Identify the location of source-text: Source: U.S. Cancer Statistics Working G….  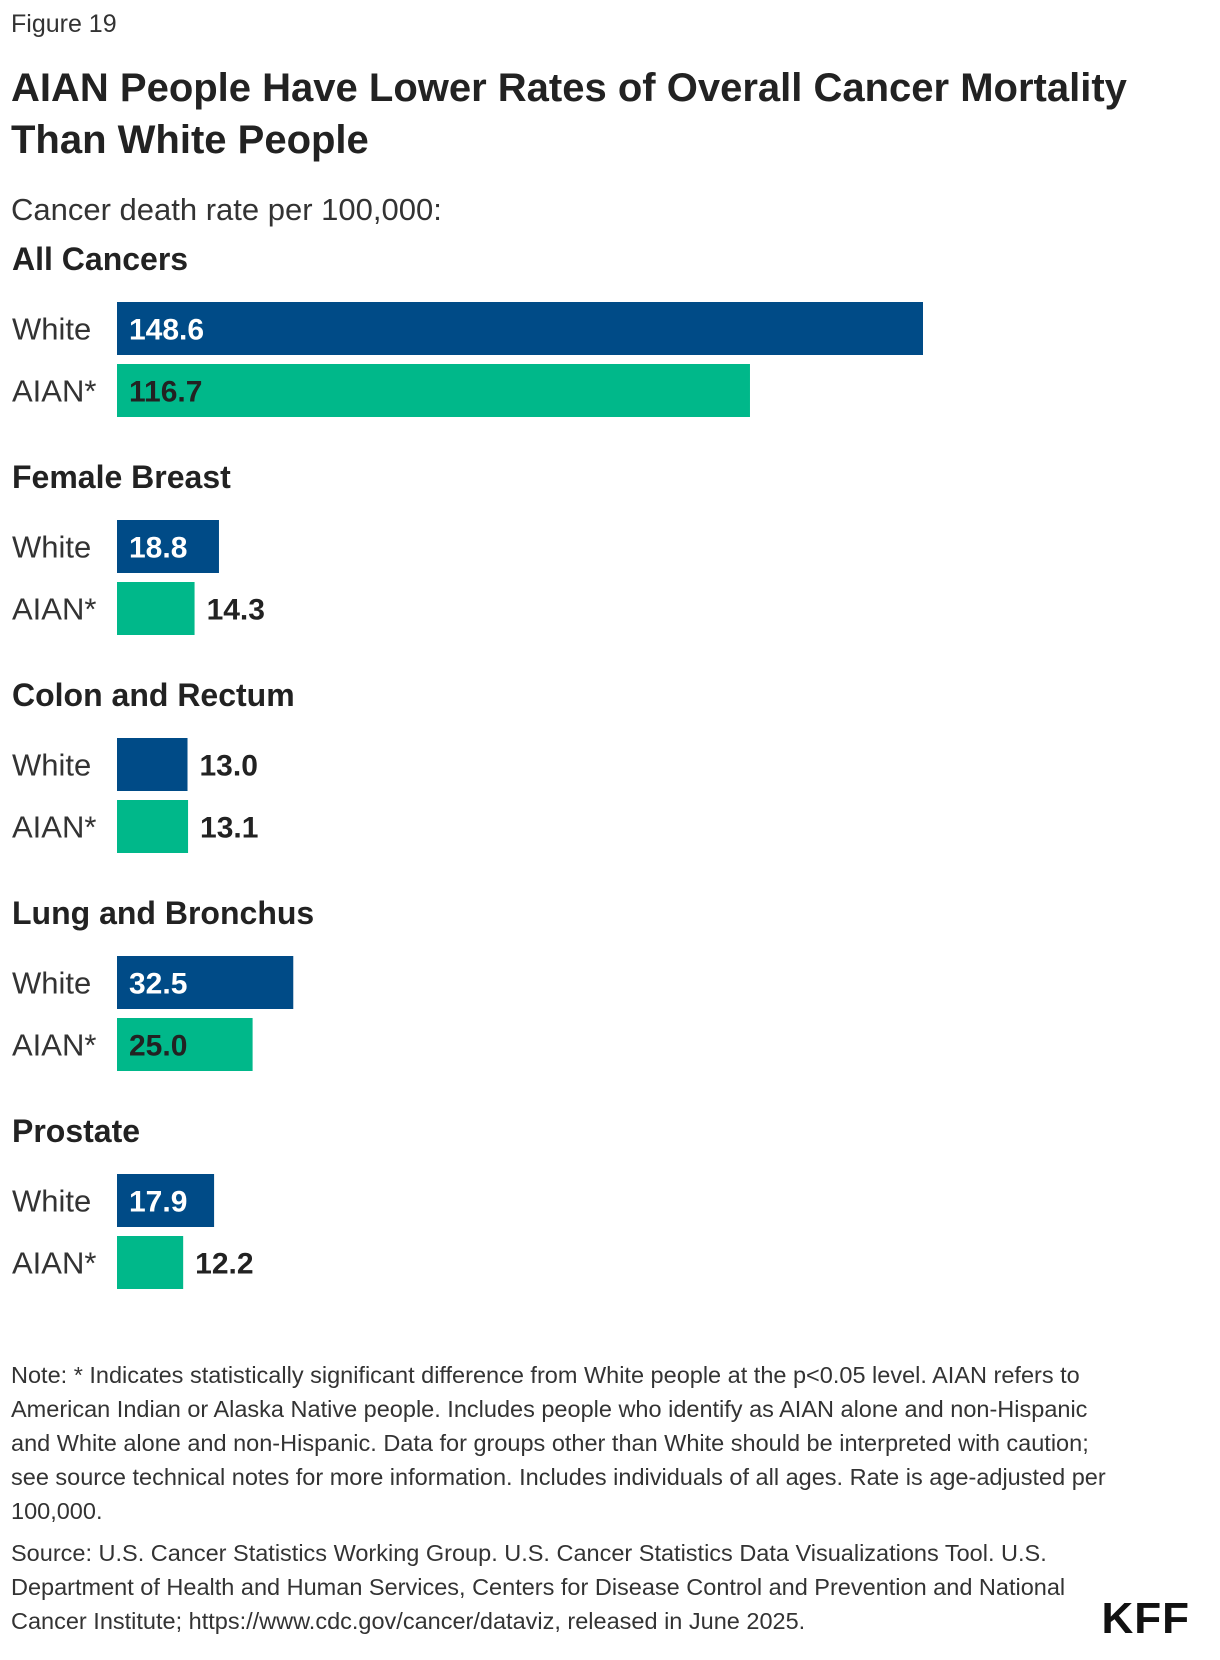
(538, 1587).